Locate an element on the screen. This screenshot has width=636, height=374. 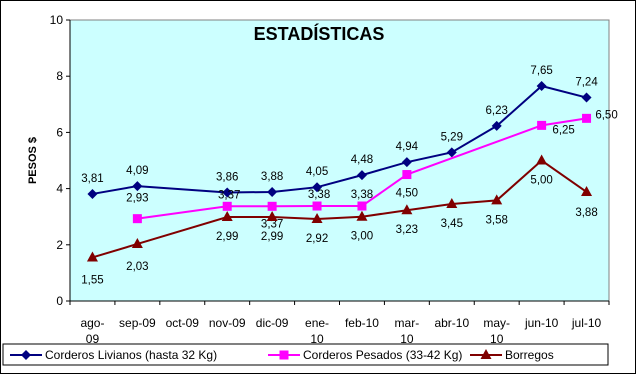
data-label: 6,25 is located at coordinates (563, 130).